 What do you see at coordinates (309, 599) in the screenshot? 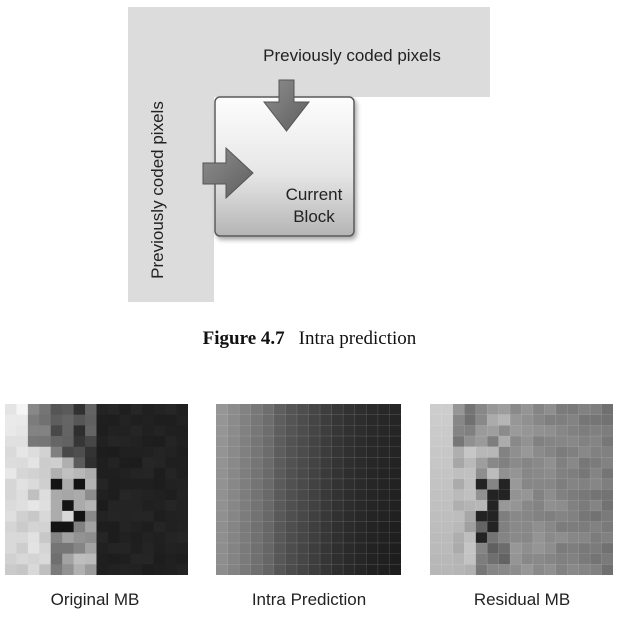
I see `intra-prediction-label: Intra Prediction` at bounding box center [309, 599].